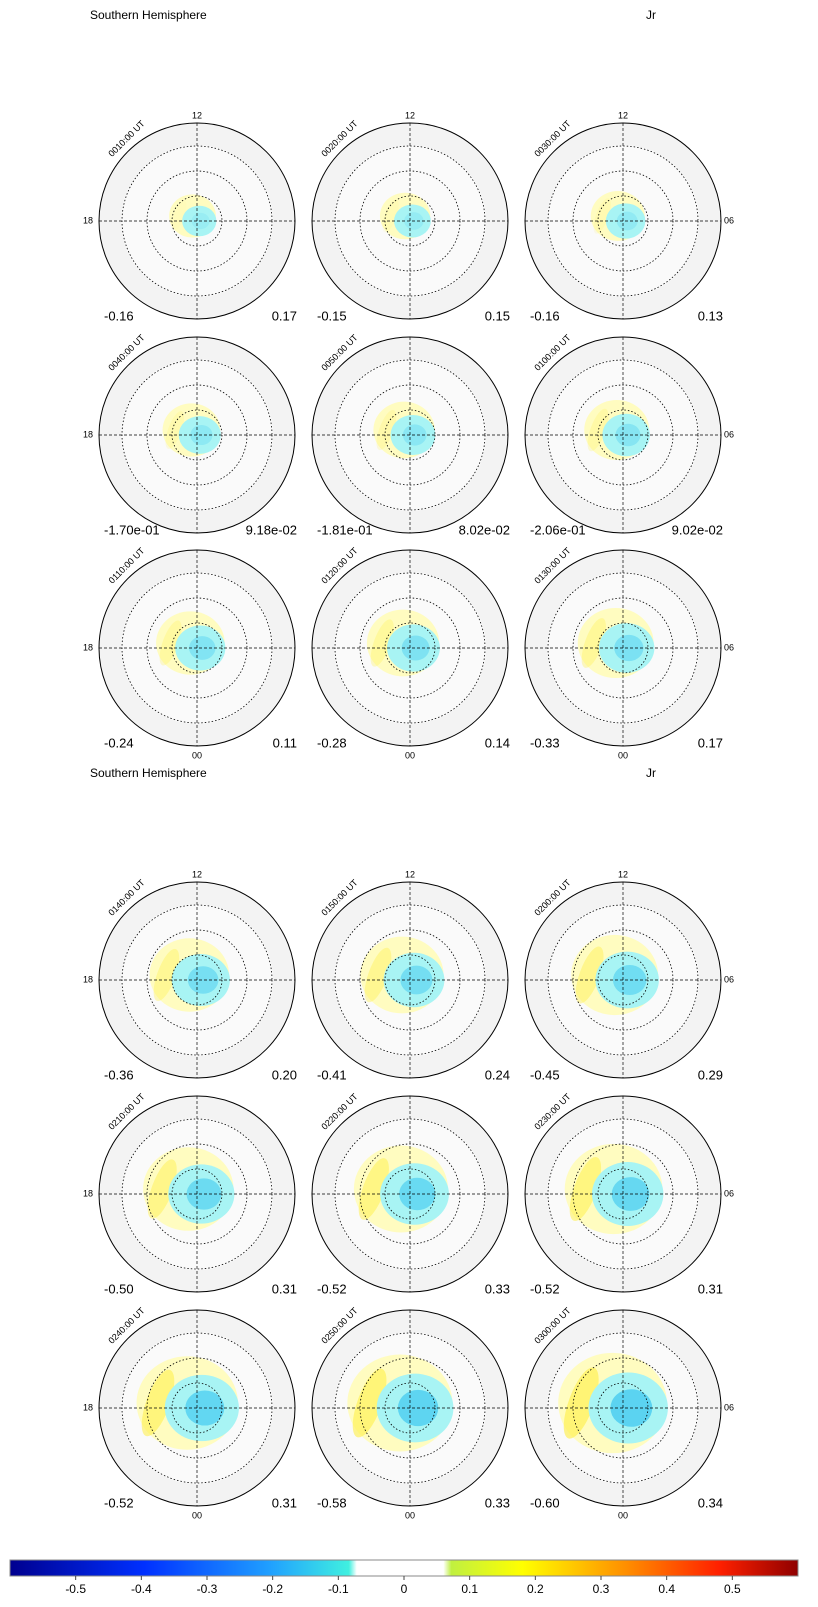 The width and height of the screenshot is (818, 1607). Describe the element at coordinates (697, 529) in the screenshot. I see `max-value: 9.02e-02` at that location.